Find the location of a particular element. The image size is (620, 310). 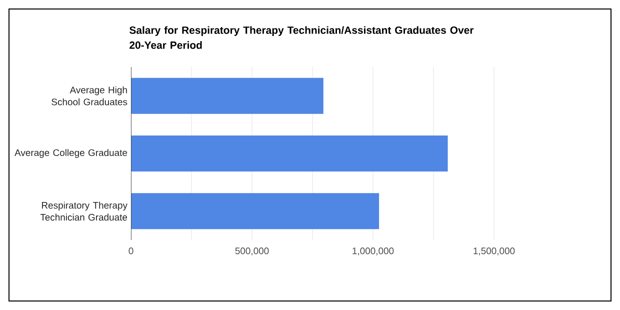

x-tick-label: 500,000 is located at coordinates (252, 252).